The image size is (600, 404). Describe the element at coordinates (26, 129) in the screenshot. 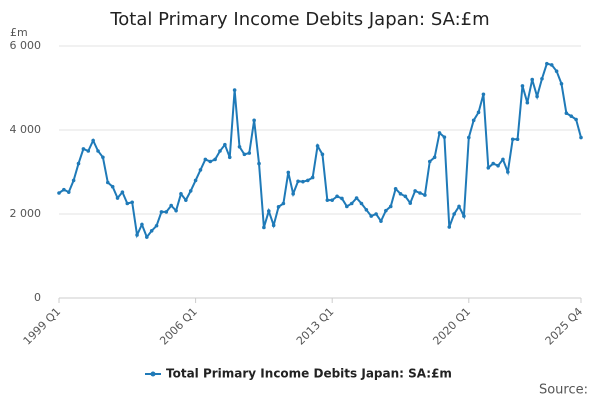

I see `y-tick-label: 4 000` at that location.